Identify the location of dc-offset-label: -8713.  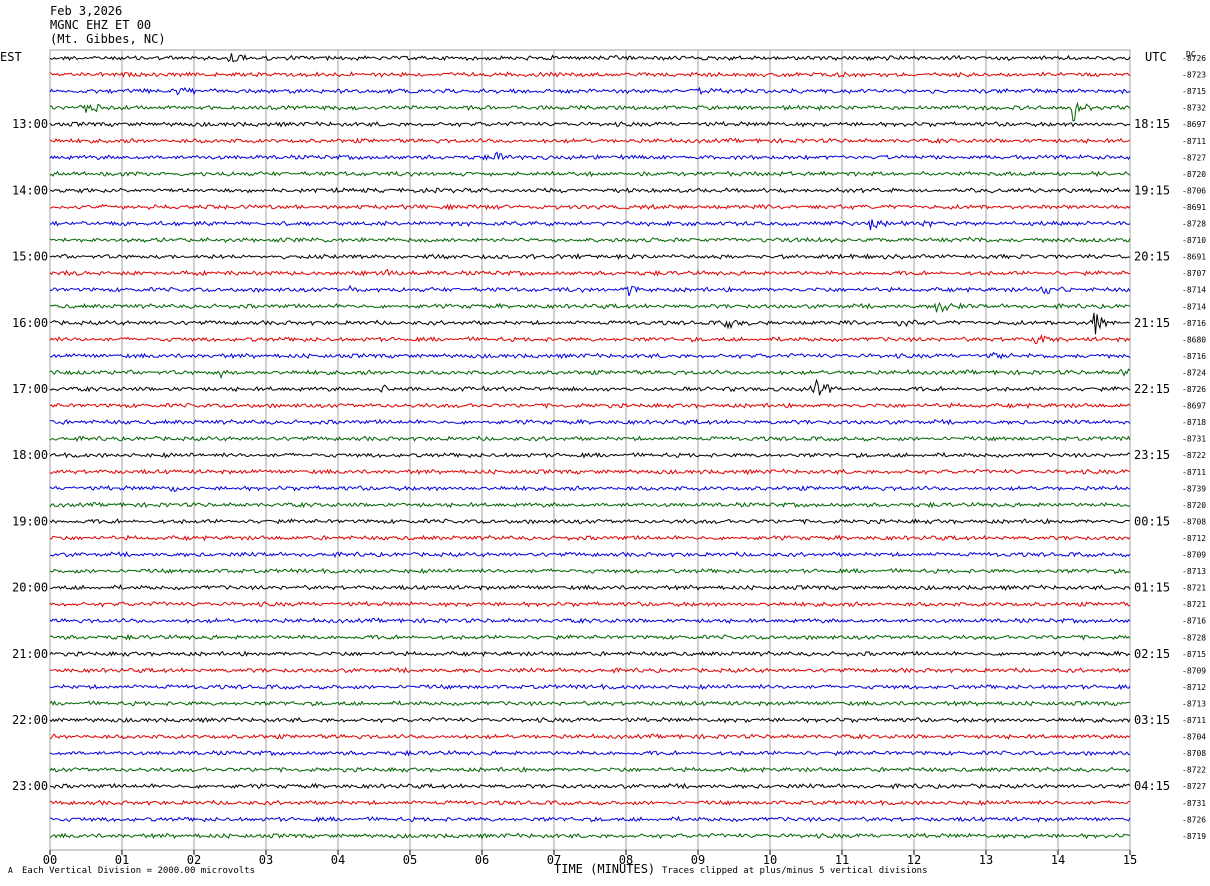
(1194, 571).